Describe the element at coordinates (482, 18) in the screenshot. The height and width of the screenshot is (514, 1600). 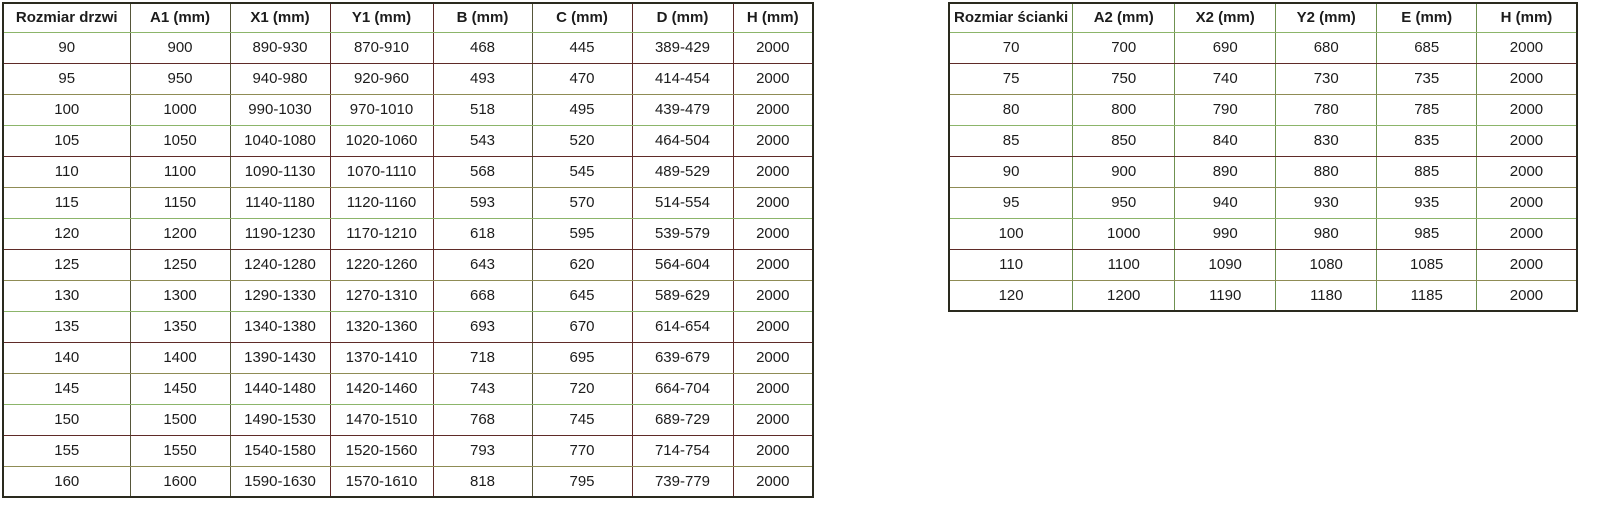
I see `column-header: B (mm)` at that location.